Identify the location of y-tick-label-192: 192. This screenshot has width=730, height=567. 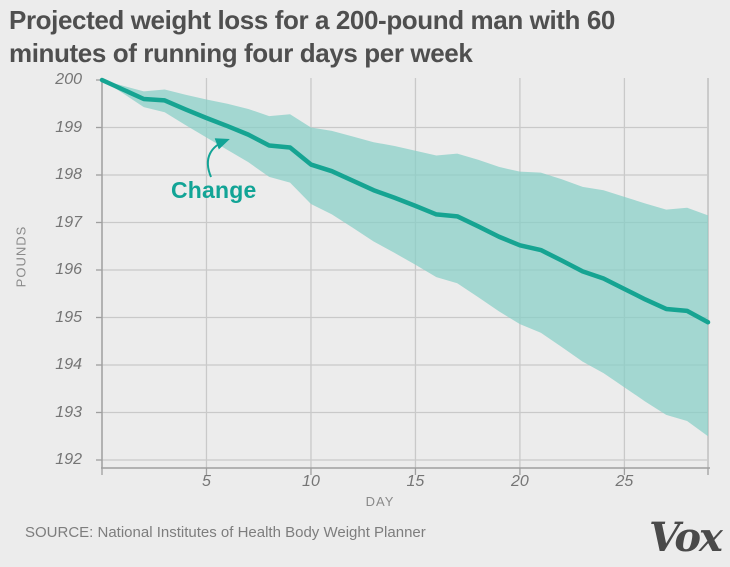
(68, 459).